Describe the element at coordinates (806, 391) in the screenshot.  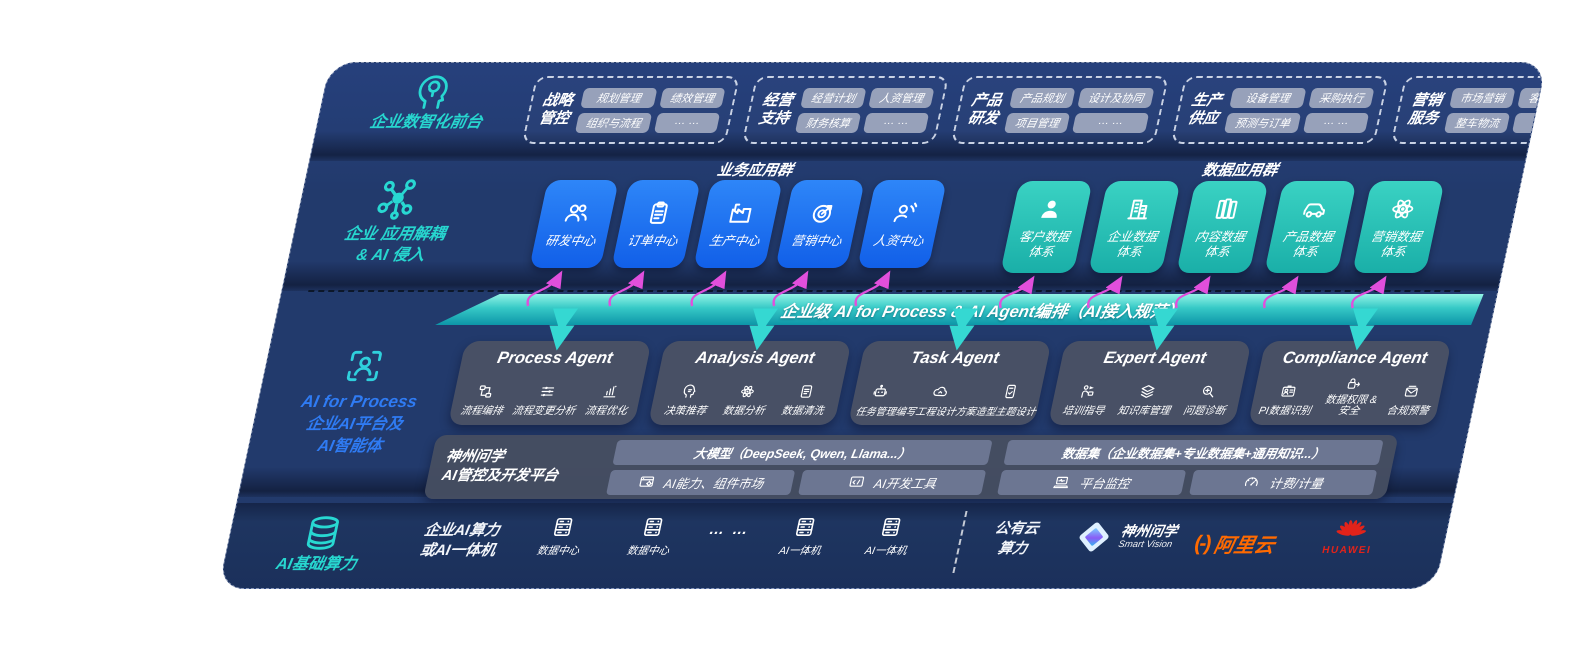
I see `document-icon` at that location.